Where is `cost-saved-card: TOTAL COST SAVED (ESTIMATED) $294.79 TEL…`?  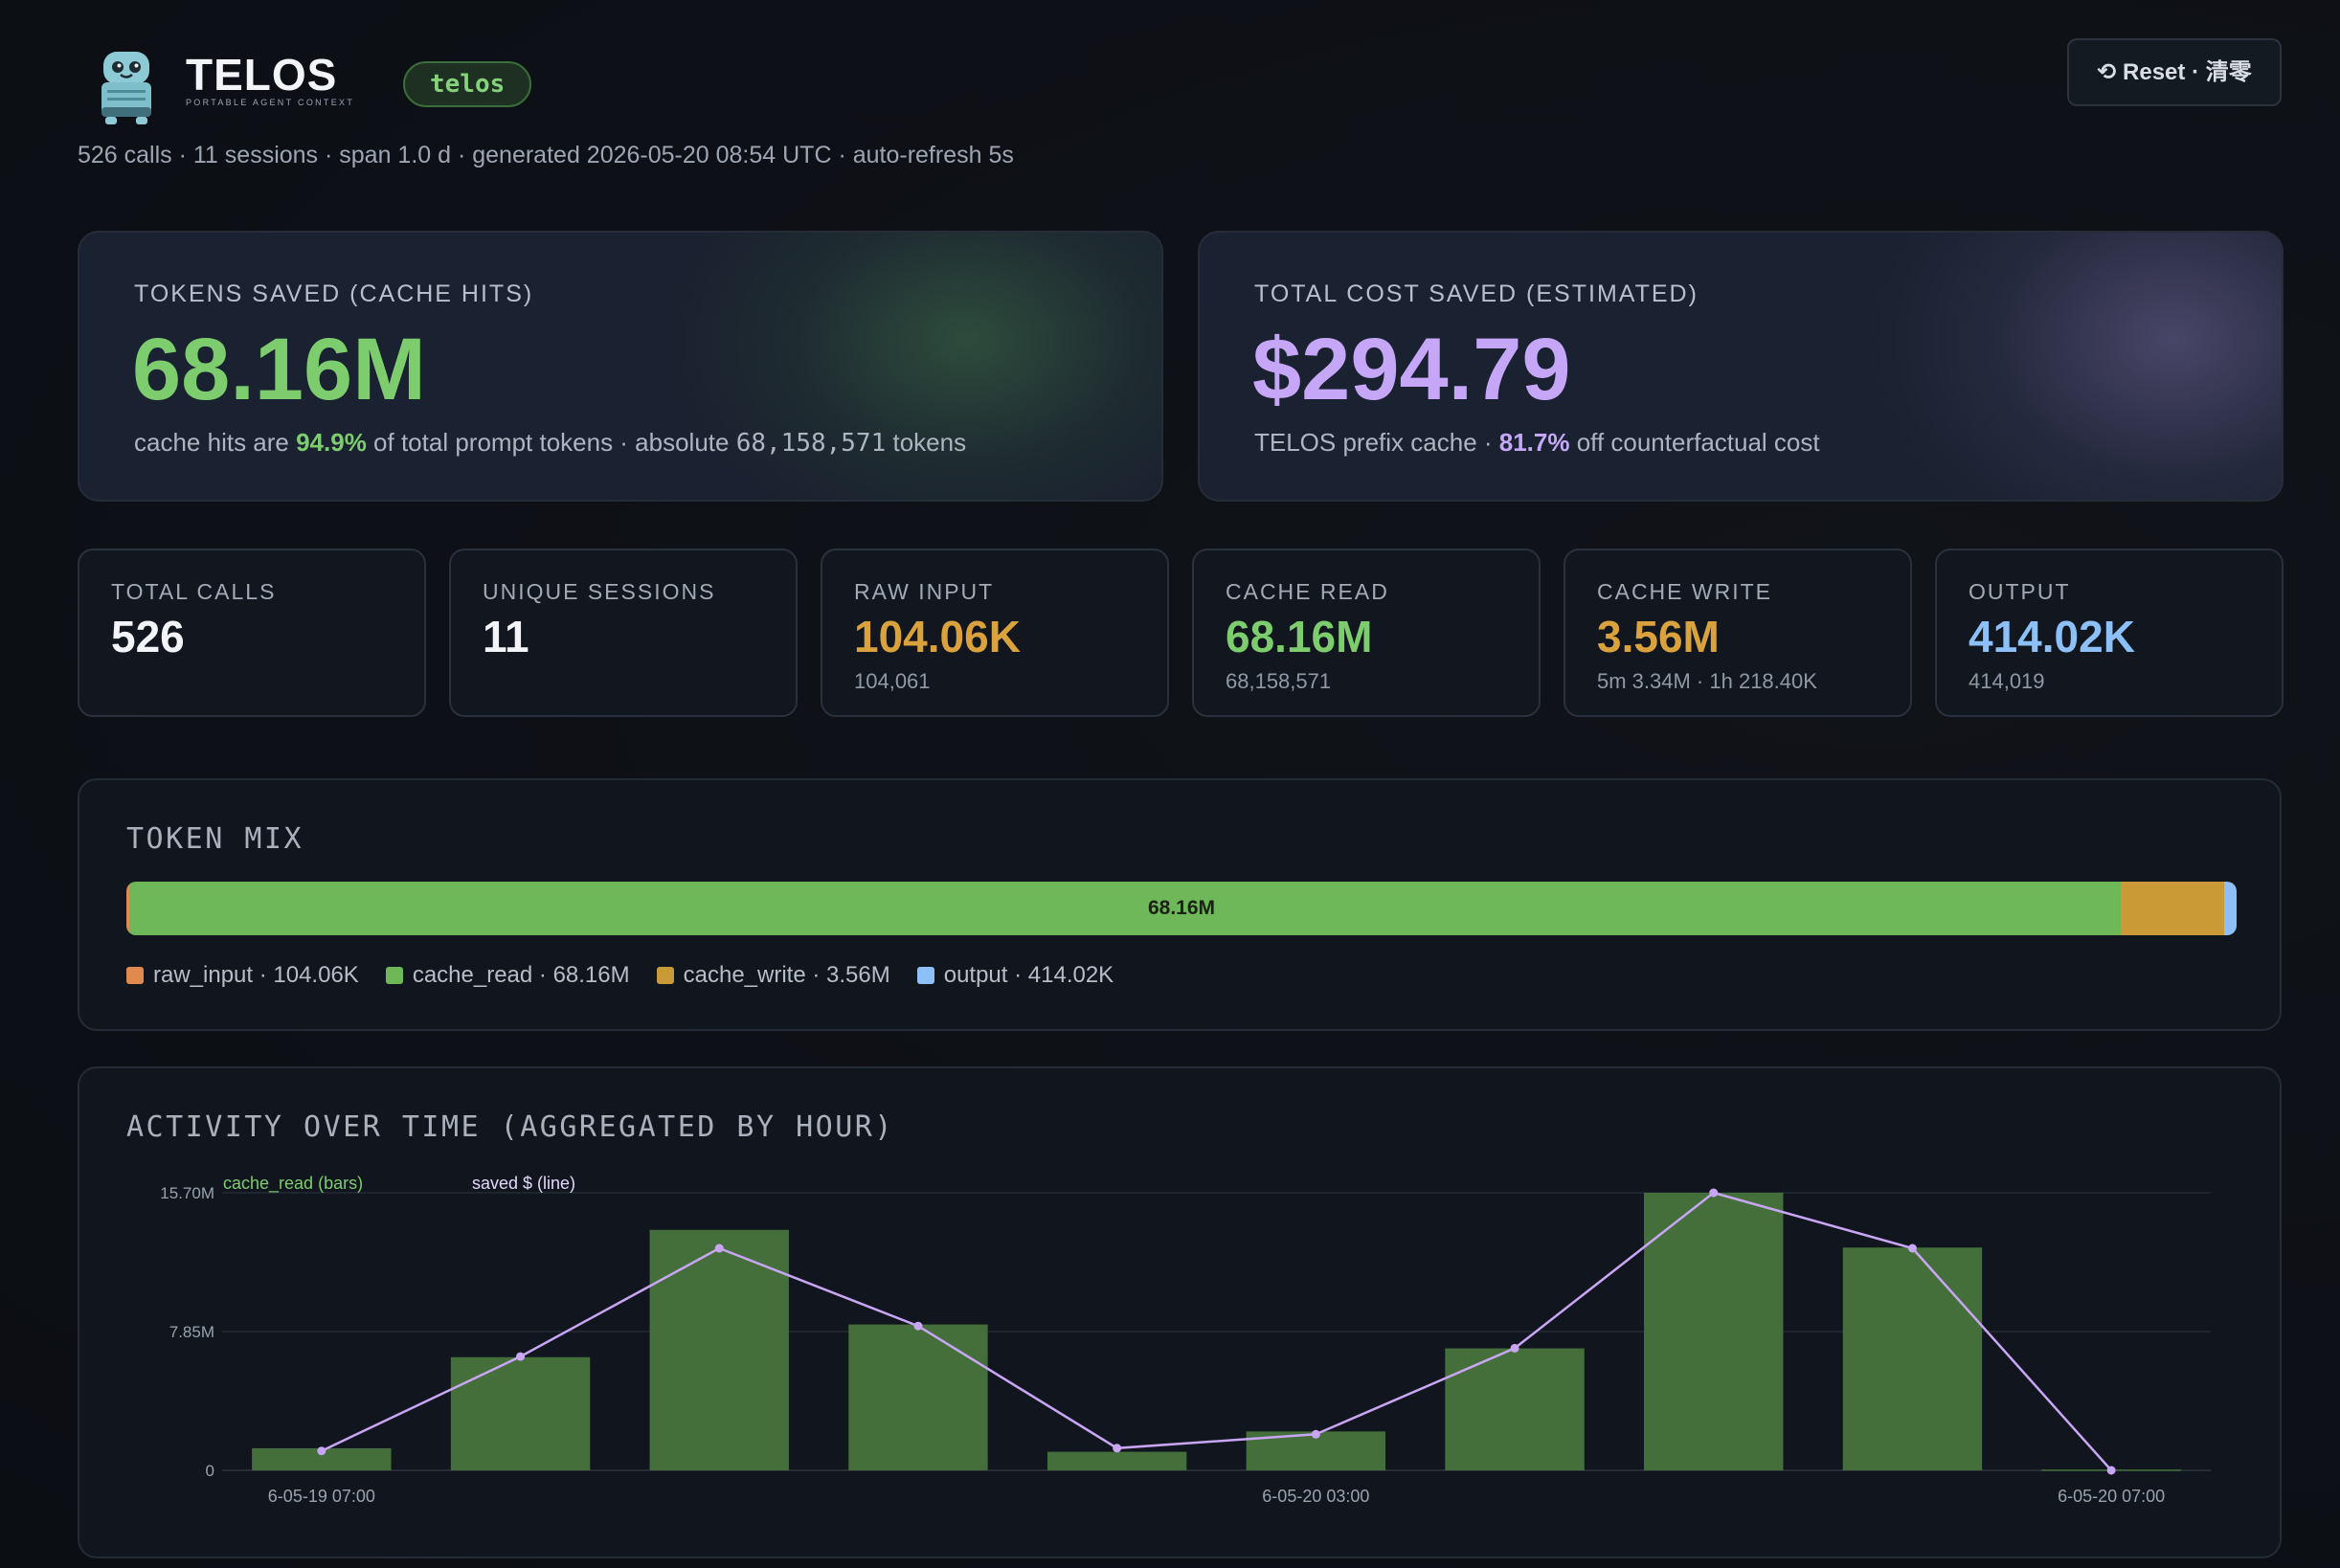 cost-saved-card: TOTAL COST SAVED (ESTIMATED) $294.79 TEL… is located at coordinates (1741, 367).